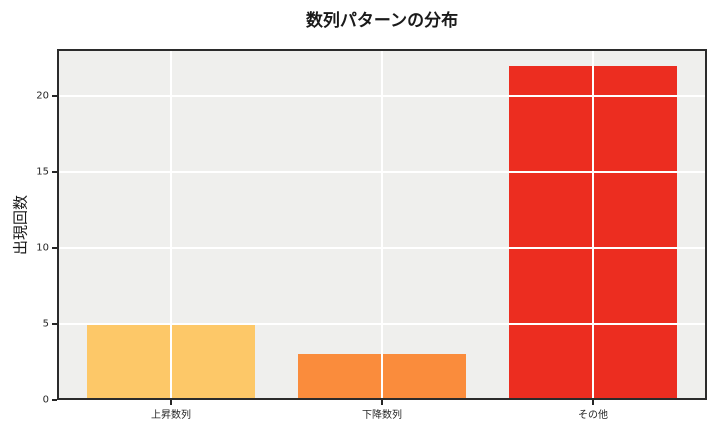 Image resolution: width=720 pixels, height=432 pixels. I want to click on y-tick-label: 5, so click(45, 324).